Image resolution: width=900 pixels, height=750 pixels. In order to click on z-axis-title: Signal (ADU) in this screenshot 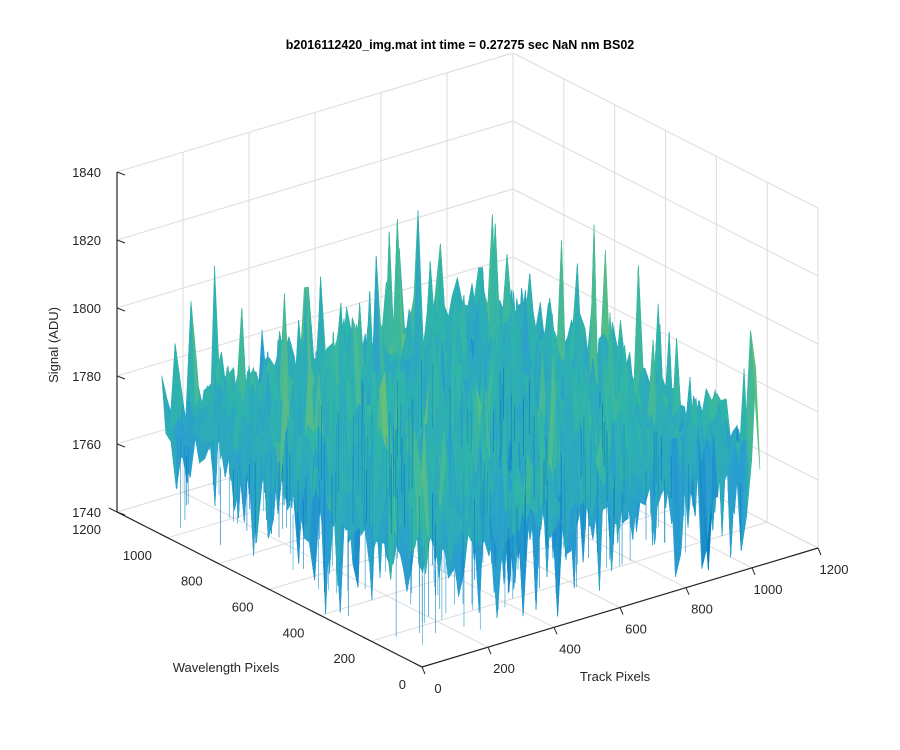, I will do `click(53, 345)`.